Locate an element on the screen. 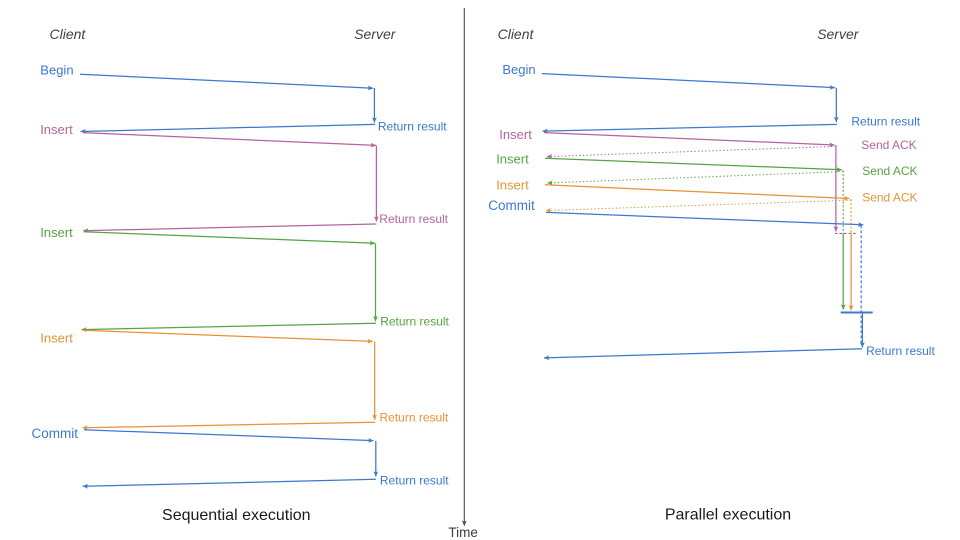  svg-text: Sequential execution is located at coordinates (236, 515).